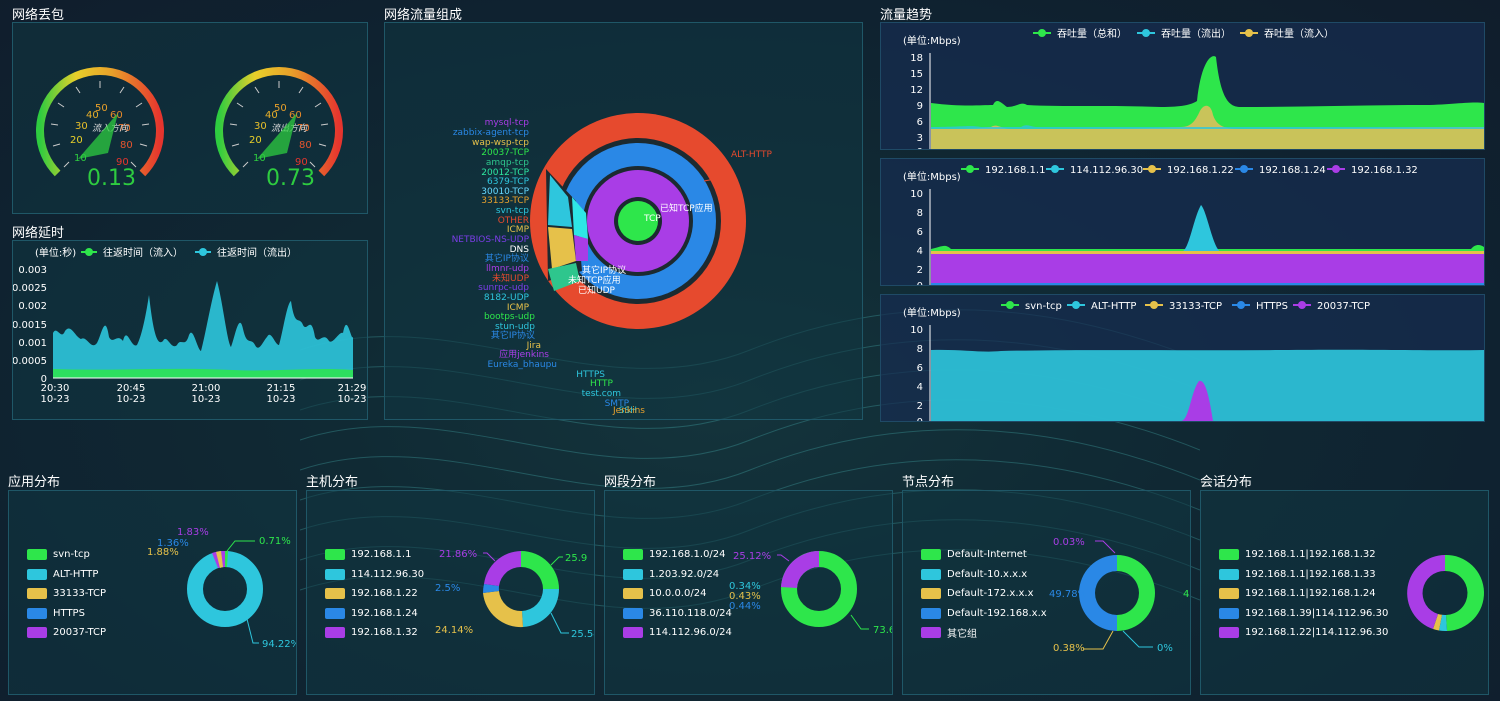 The width and height of the screenshot is (1500, 701). Describe the element at coordinates (491, 240) in the screenshot. I see `sunburst-leaf-label: NETBIOS-NS-UDP` at that location.